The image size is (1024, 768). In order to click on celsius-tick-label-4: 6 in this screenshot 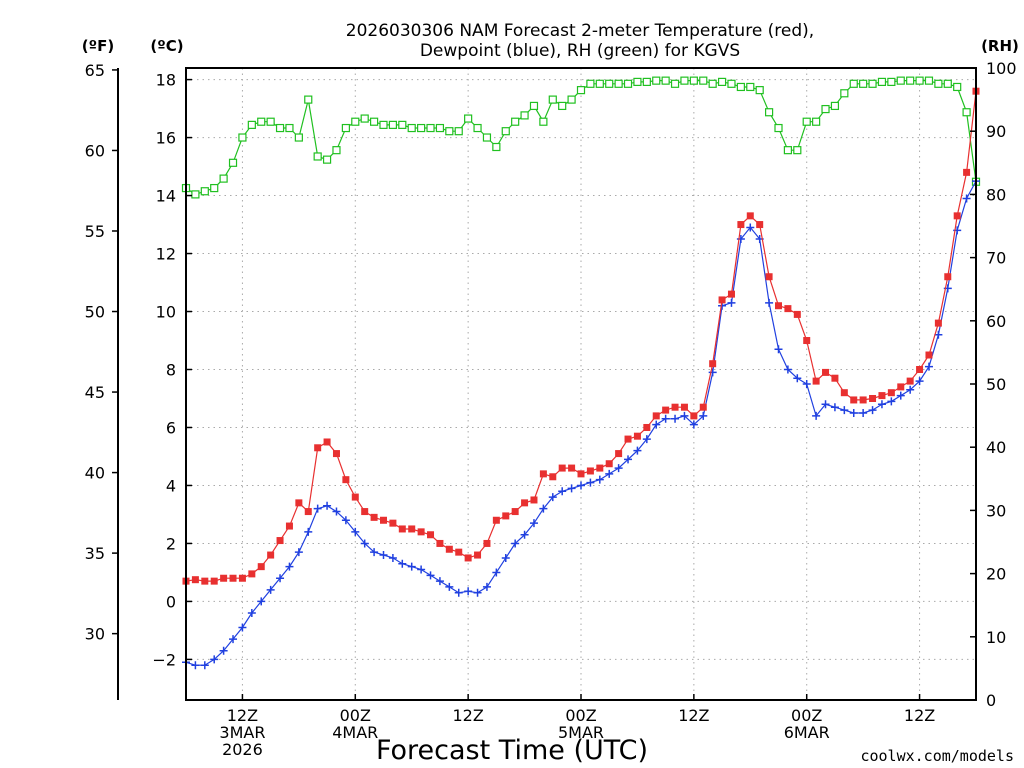, I will do `click(171, 427)`.